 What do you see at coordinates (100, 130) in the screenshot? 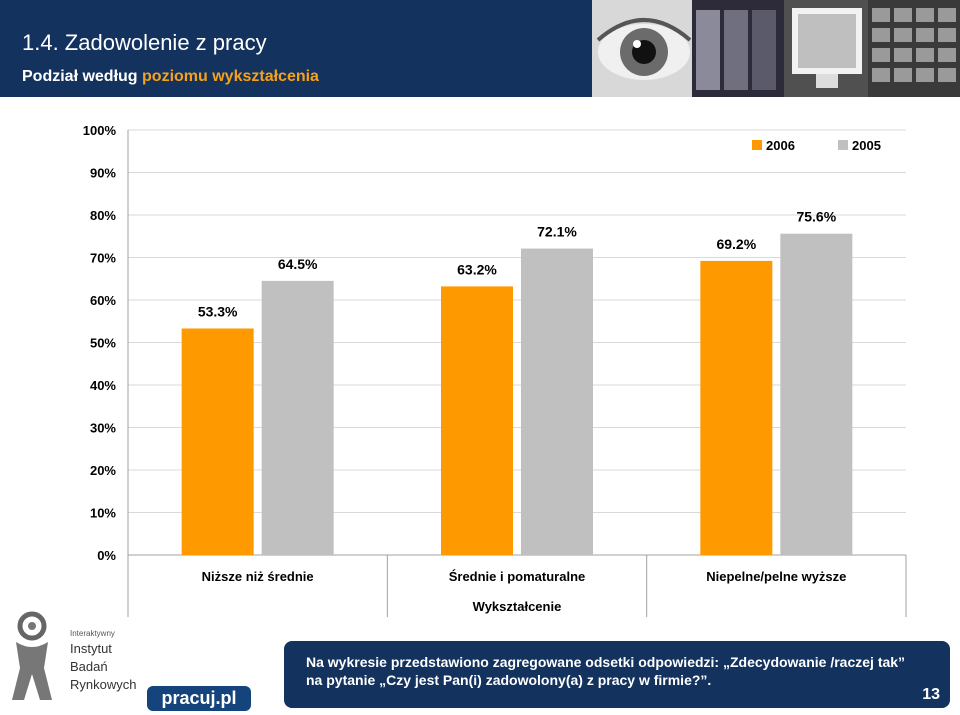
I see `y-tick-label: 100%` at bounding box center [100, 130].